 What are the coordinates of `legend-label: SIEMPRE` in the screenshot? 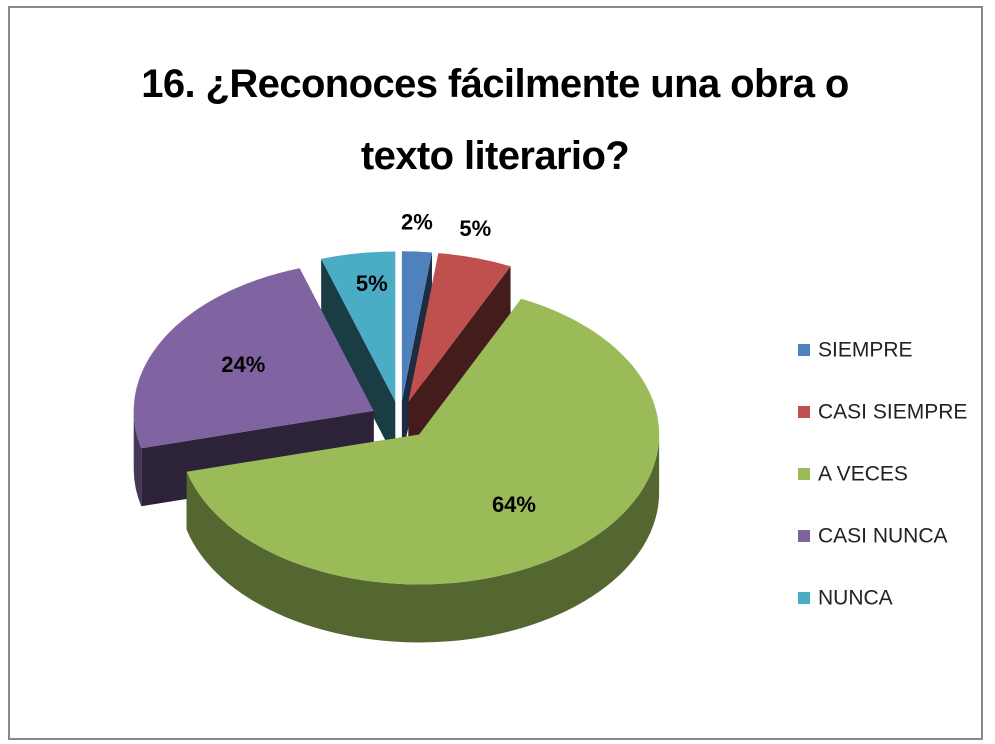 It's located at (865, 350).